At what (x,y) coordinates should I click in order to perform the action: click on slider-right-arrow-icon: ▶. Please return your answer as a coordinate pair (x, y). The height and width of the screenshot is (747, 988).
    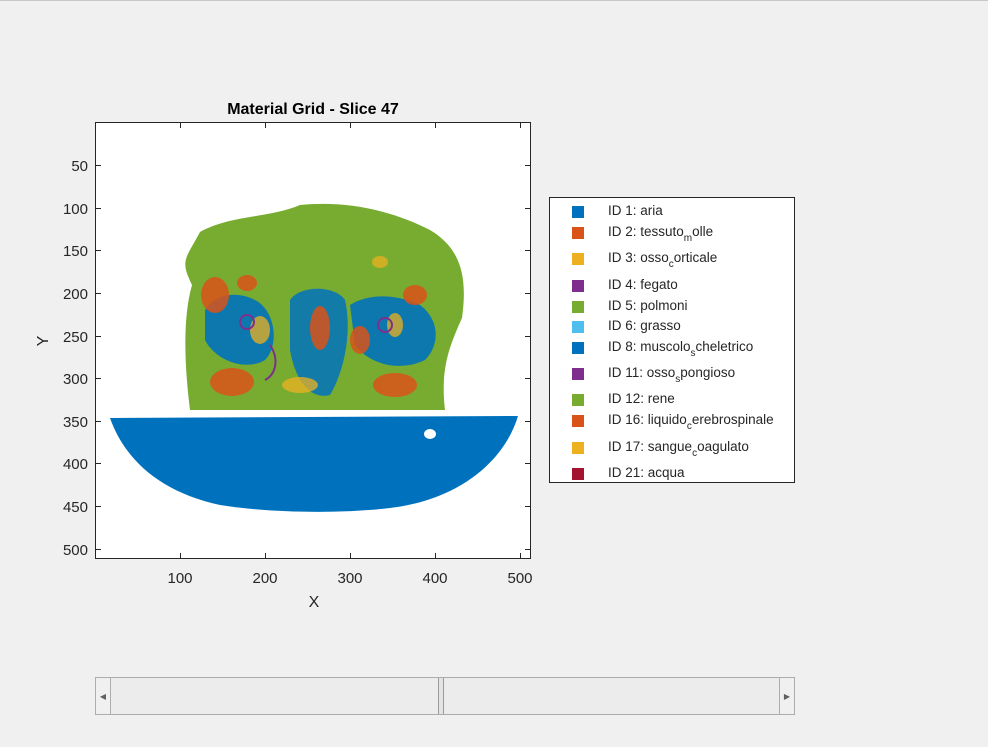
    Looking at the image, I should click on (786, 696).